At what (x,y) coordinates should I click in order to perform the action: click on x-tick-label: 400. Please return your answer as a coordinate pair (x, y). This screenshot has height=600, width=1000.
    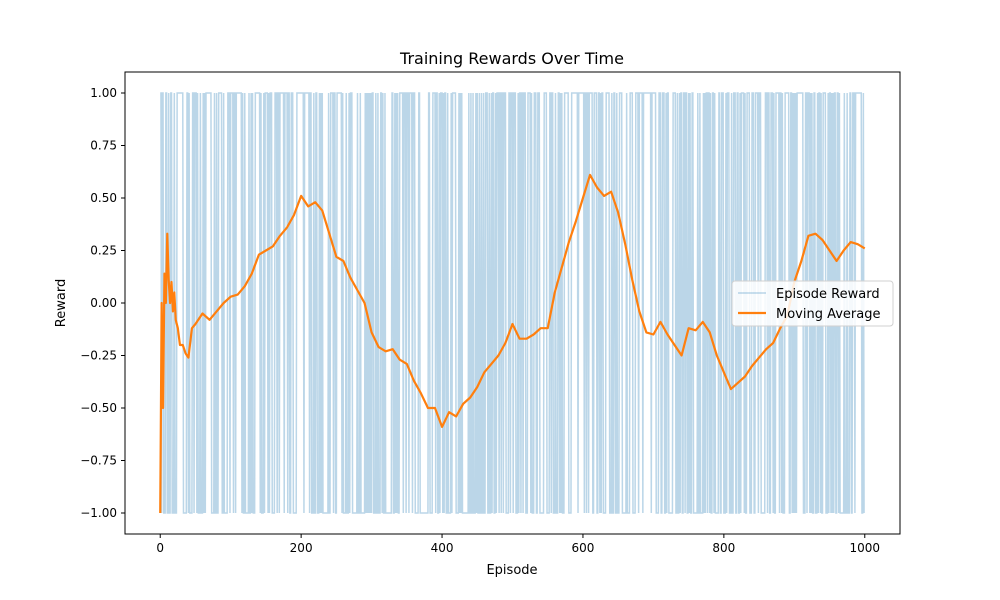
    Looking at the image, I should click on (442, 548).